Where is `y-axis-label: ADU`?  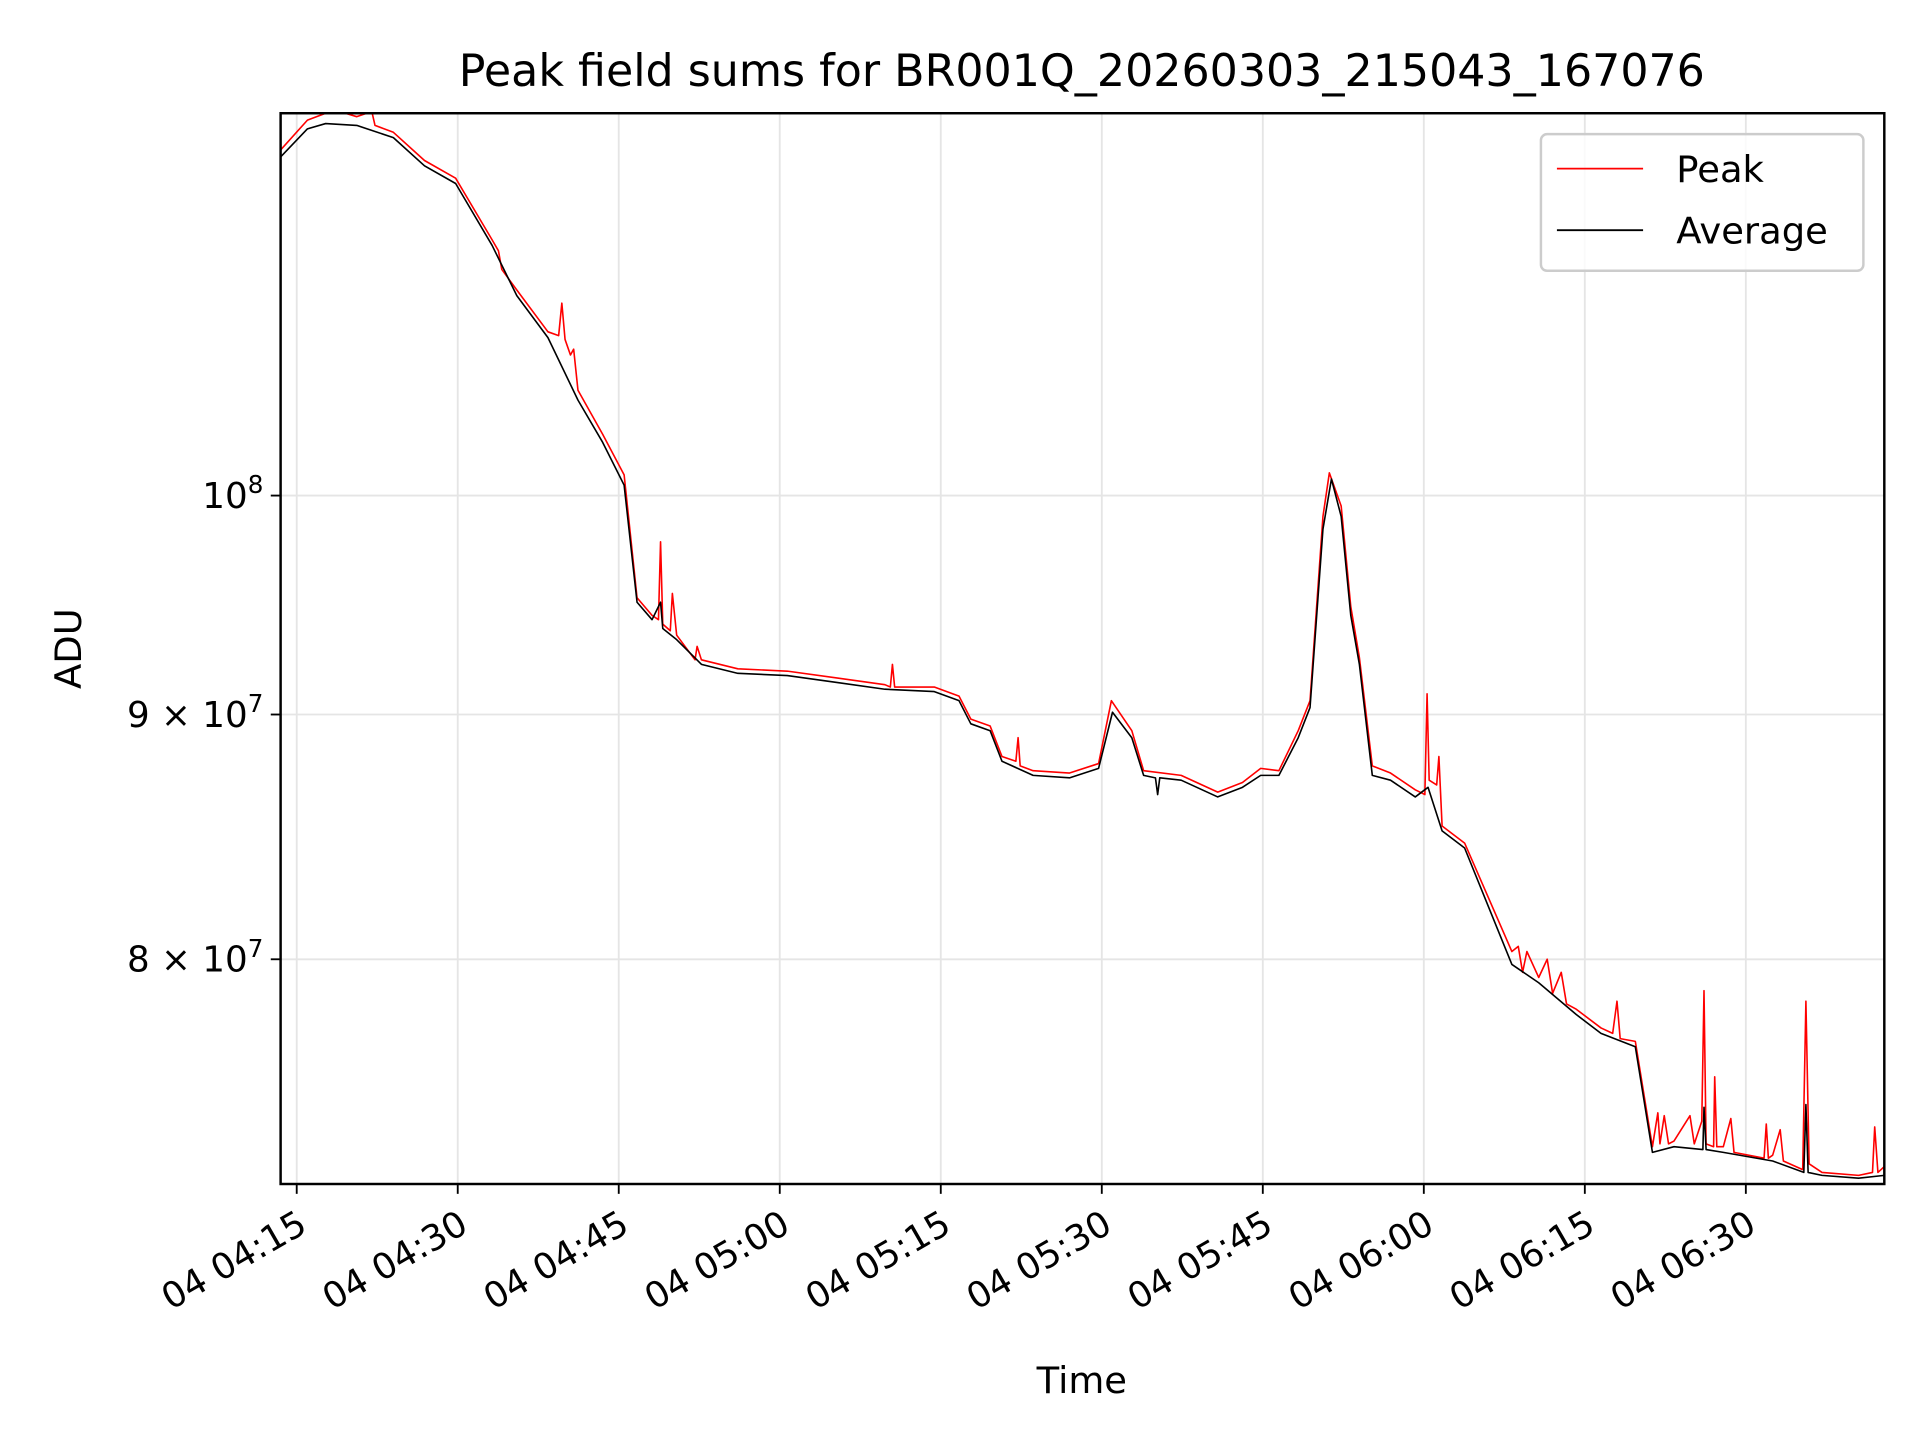 y-axis-label: ADU is located at coordinates (68, 648).